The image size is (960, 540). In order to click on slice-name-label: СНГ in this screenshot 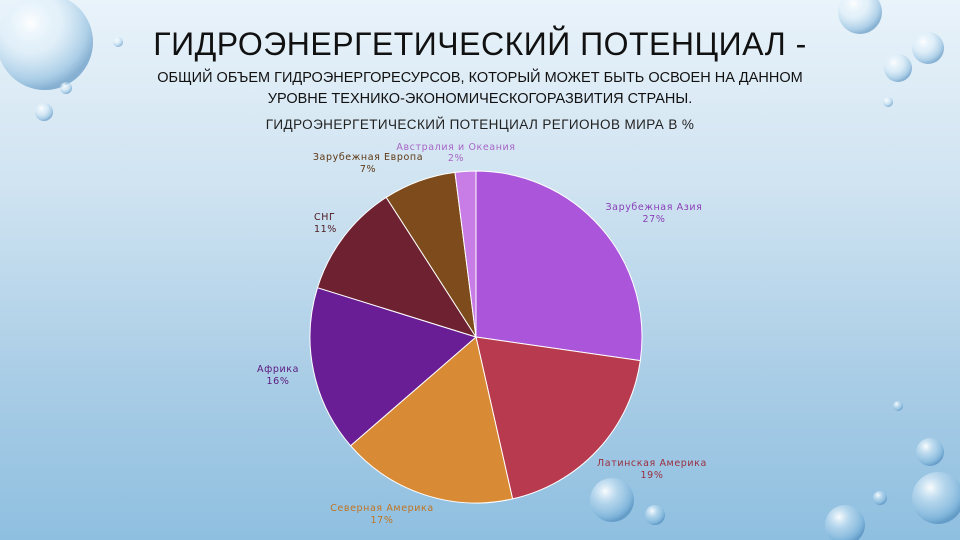, I will do `click(324, 217)`.